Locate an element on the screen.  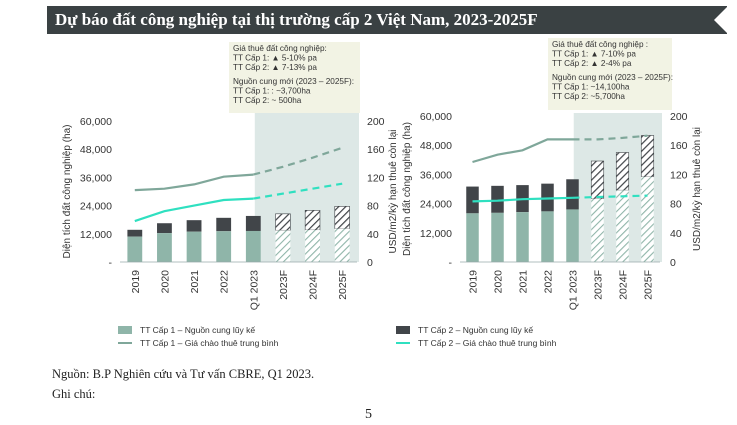
left-y2-axis-label: USD/m2/kỳ hạn thuê còn lại is located at coordinates (393, 192).